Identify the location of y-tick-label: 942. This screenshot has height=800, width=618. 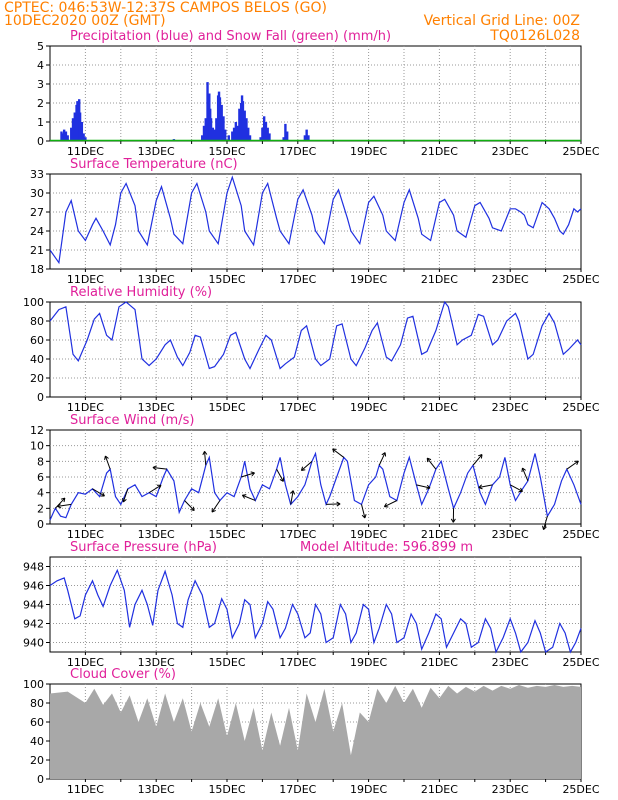
(33, 624).